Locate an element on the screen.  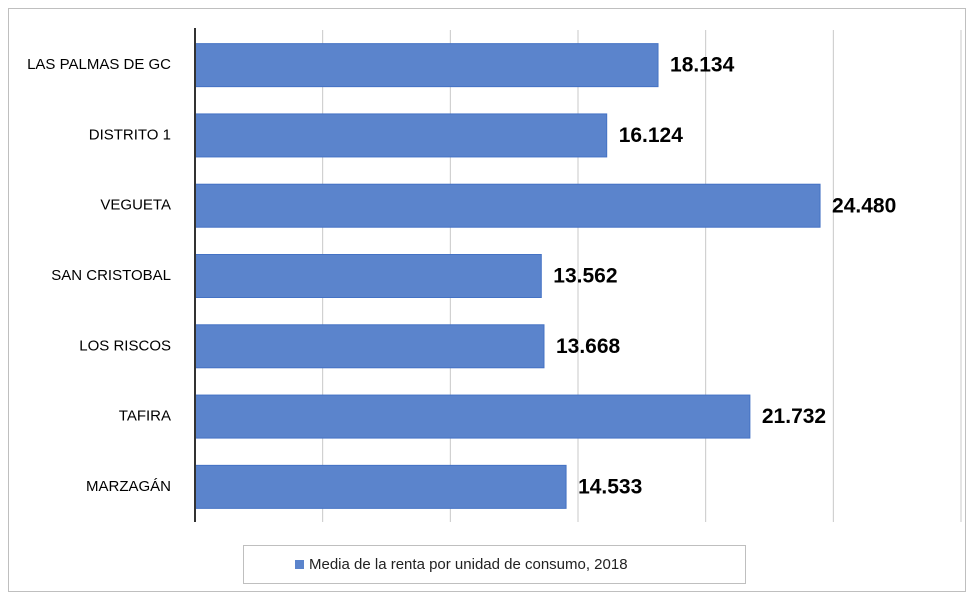
legend-box is located at coordinates (494, 564).